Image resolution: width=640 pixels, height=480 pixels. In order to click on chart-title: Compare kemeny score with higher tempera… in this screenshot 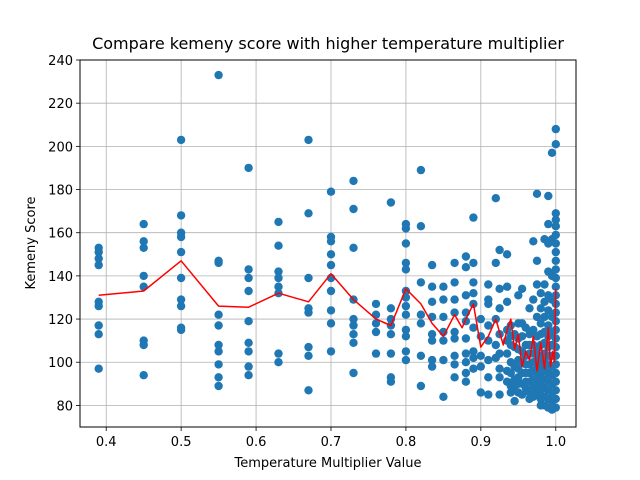, I will do `click(328, 43)`.